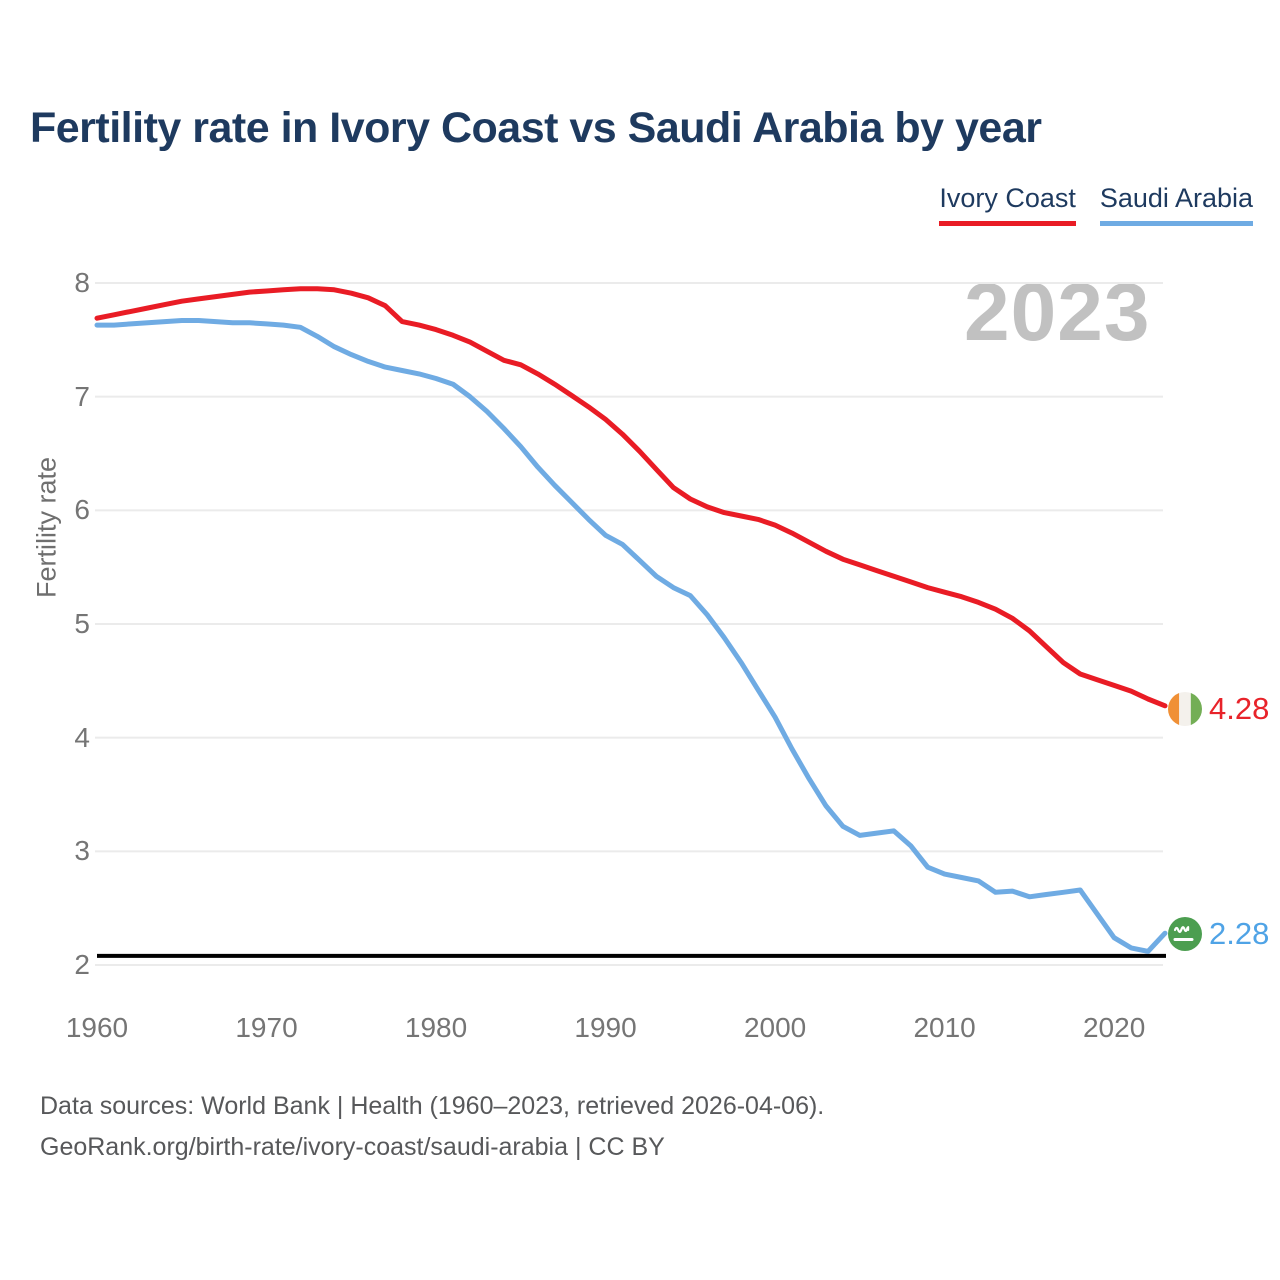  I want to click on y-tick-7: 7, so click(82, 396).